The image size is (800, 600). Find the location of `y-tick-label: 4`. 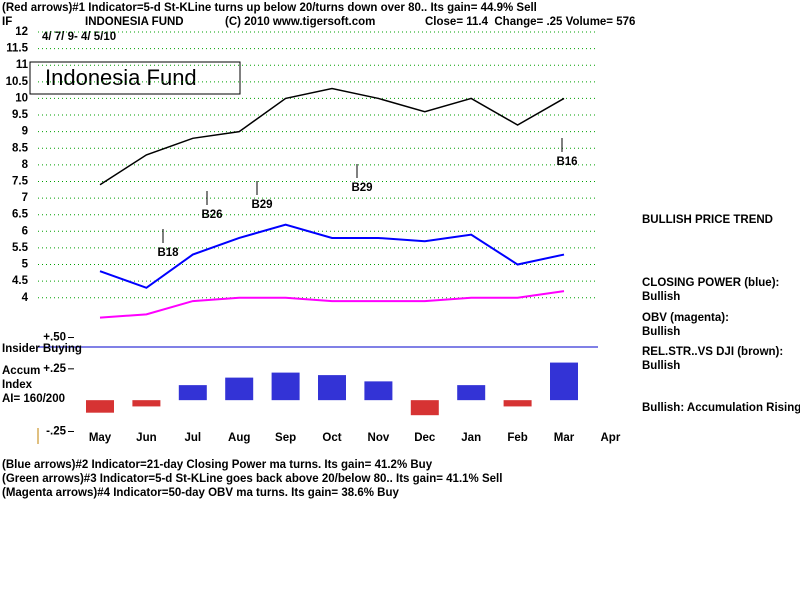

y-tick-label: 4 is located at coordinates (25, 298).